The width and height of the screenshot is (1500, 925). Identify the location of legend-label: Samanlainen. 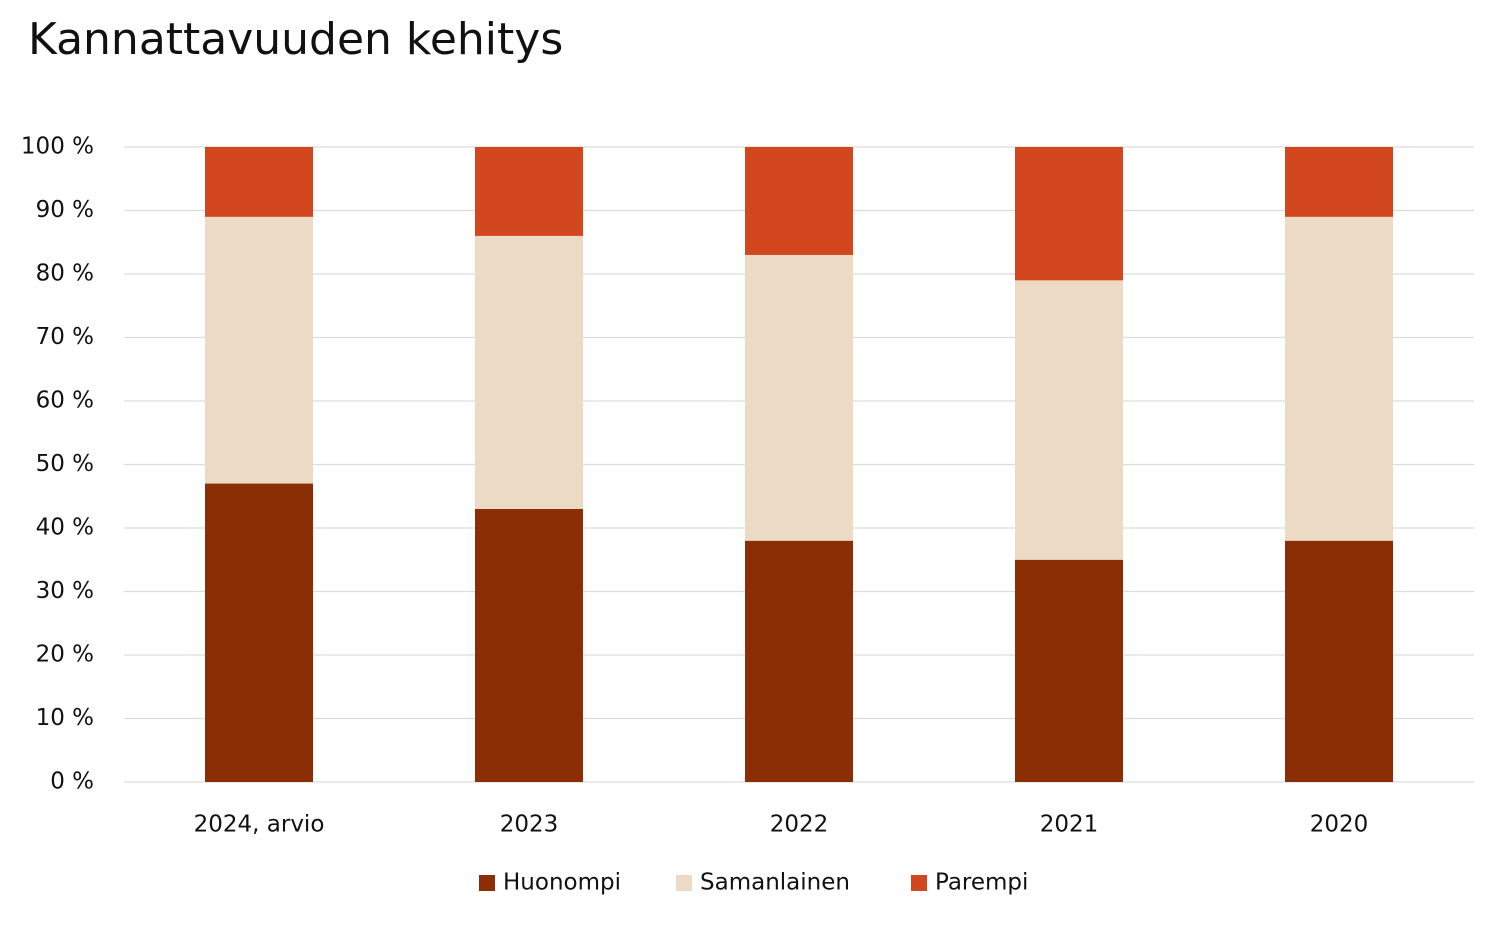
(775, 883).